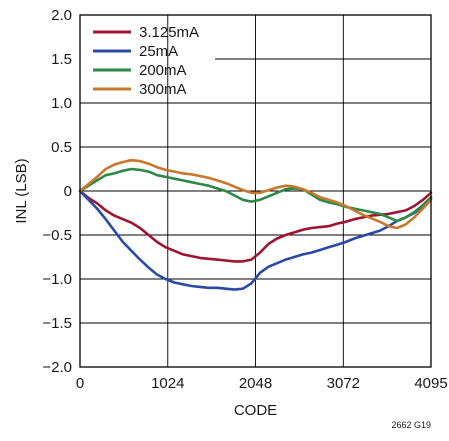  Describe the element at coordinates (158, 51) in the screenshot. I see `legend-label: 25mA` at that location.